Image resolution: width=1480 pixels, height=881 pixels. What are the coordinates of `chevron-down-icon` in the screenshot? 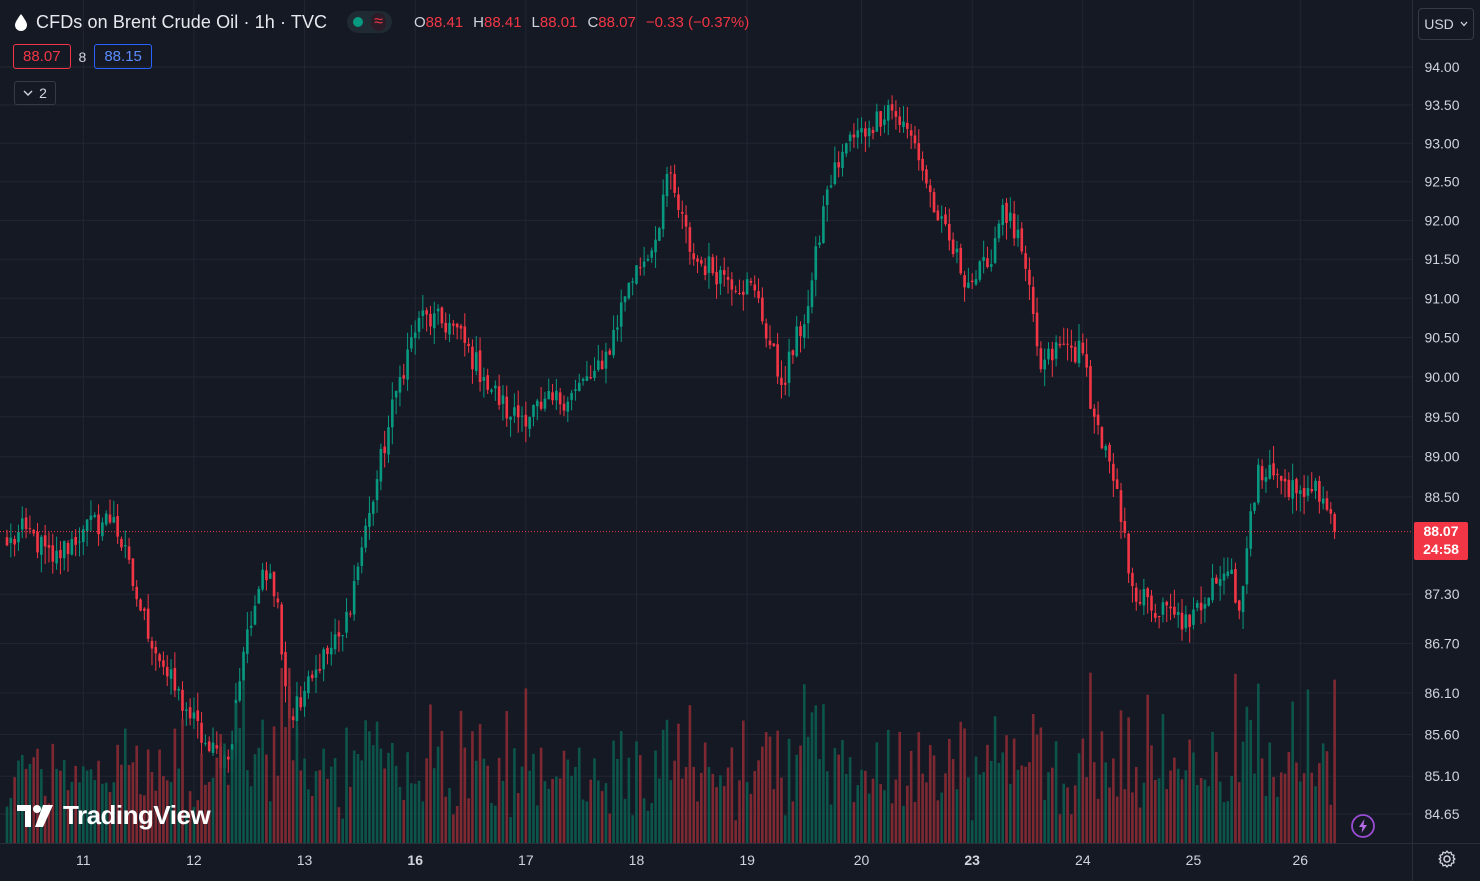 It's located at (1464, 24).